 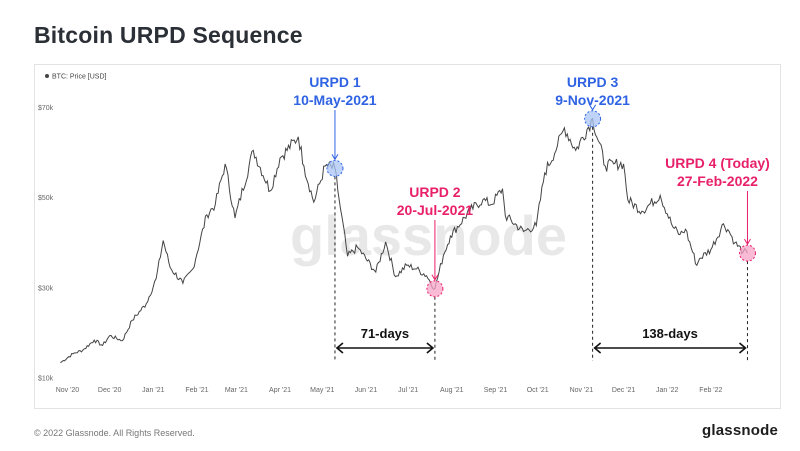 What do you see at coordinates (385, 333) in the screenshot?
I see `duration-label: 71-days` at bounding box center [385, 333].